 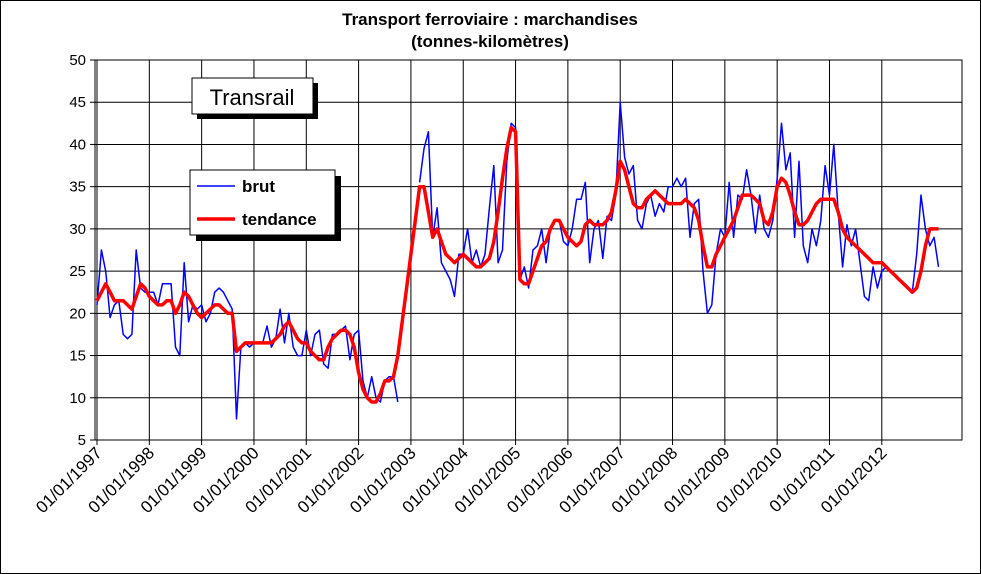 I want to click on chart-title: Transport ferroviaire : marchandises, so click(x=490, y=19).